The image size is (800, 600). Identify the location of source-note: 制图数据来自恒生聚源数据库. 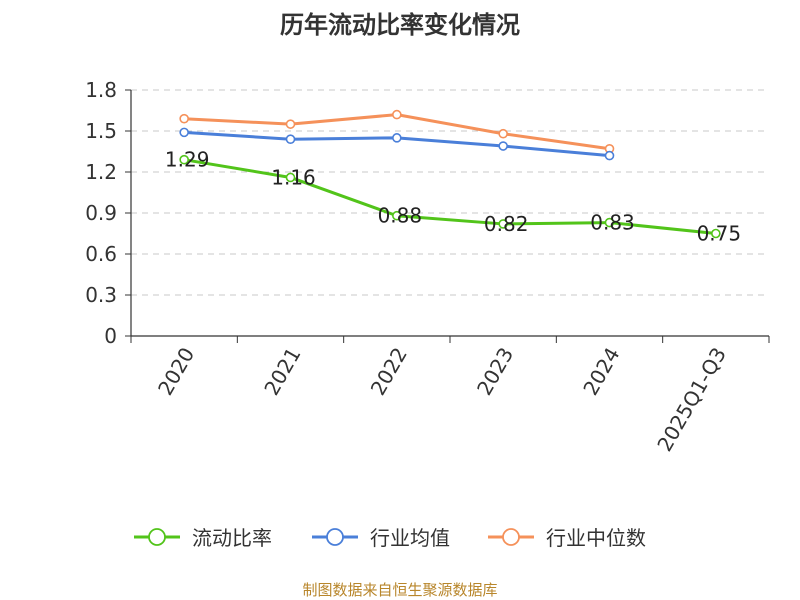
(399, 590).